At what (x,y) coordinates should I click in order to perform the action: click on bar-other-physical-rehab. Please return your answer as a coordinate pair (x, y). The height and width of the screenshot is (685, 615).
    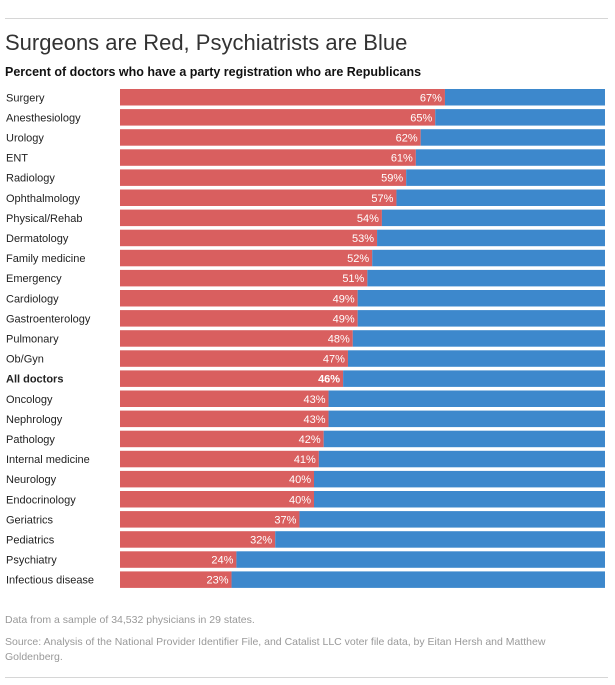
    Looking at the image, I should click on (493, 218).